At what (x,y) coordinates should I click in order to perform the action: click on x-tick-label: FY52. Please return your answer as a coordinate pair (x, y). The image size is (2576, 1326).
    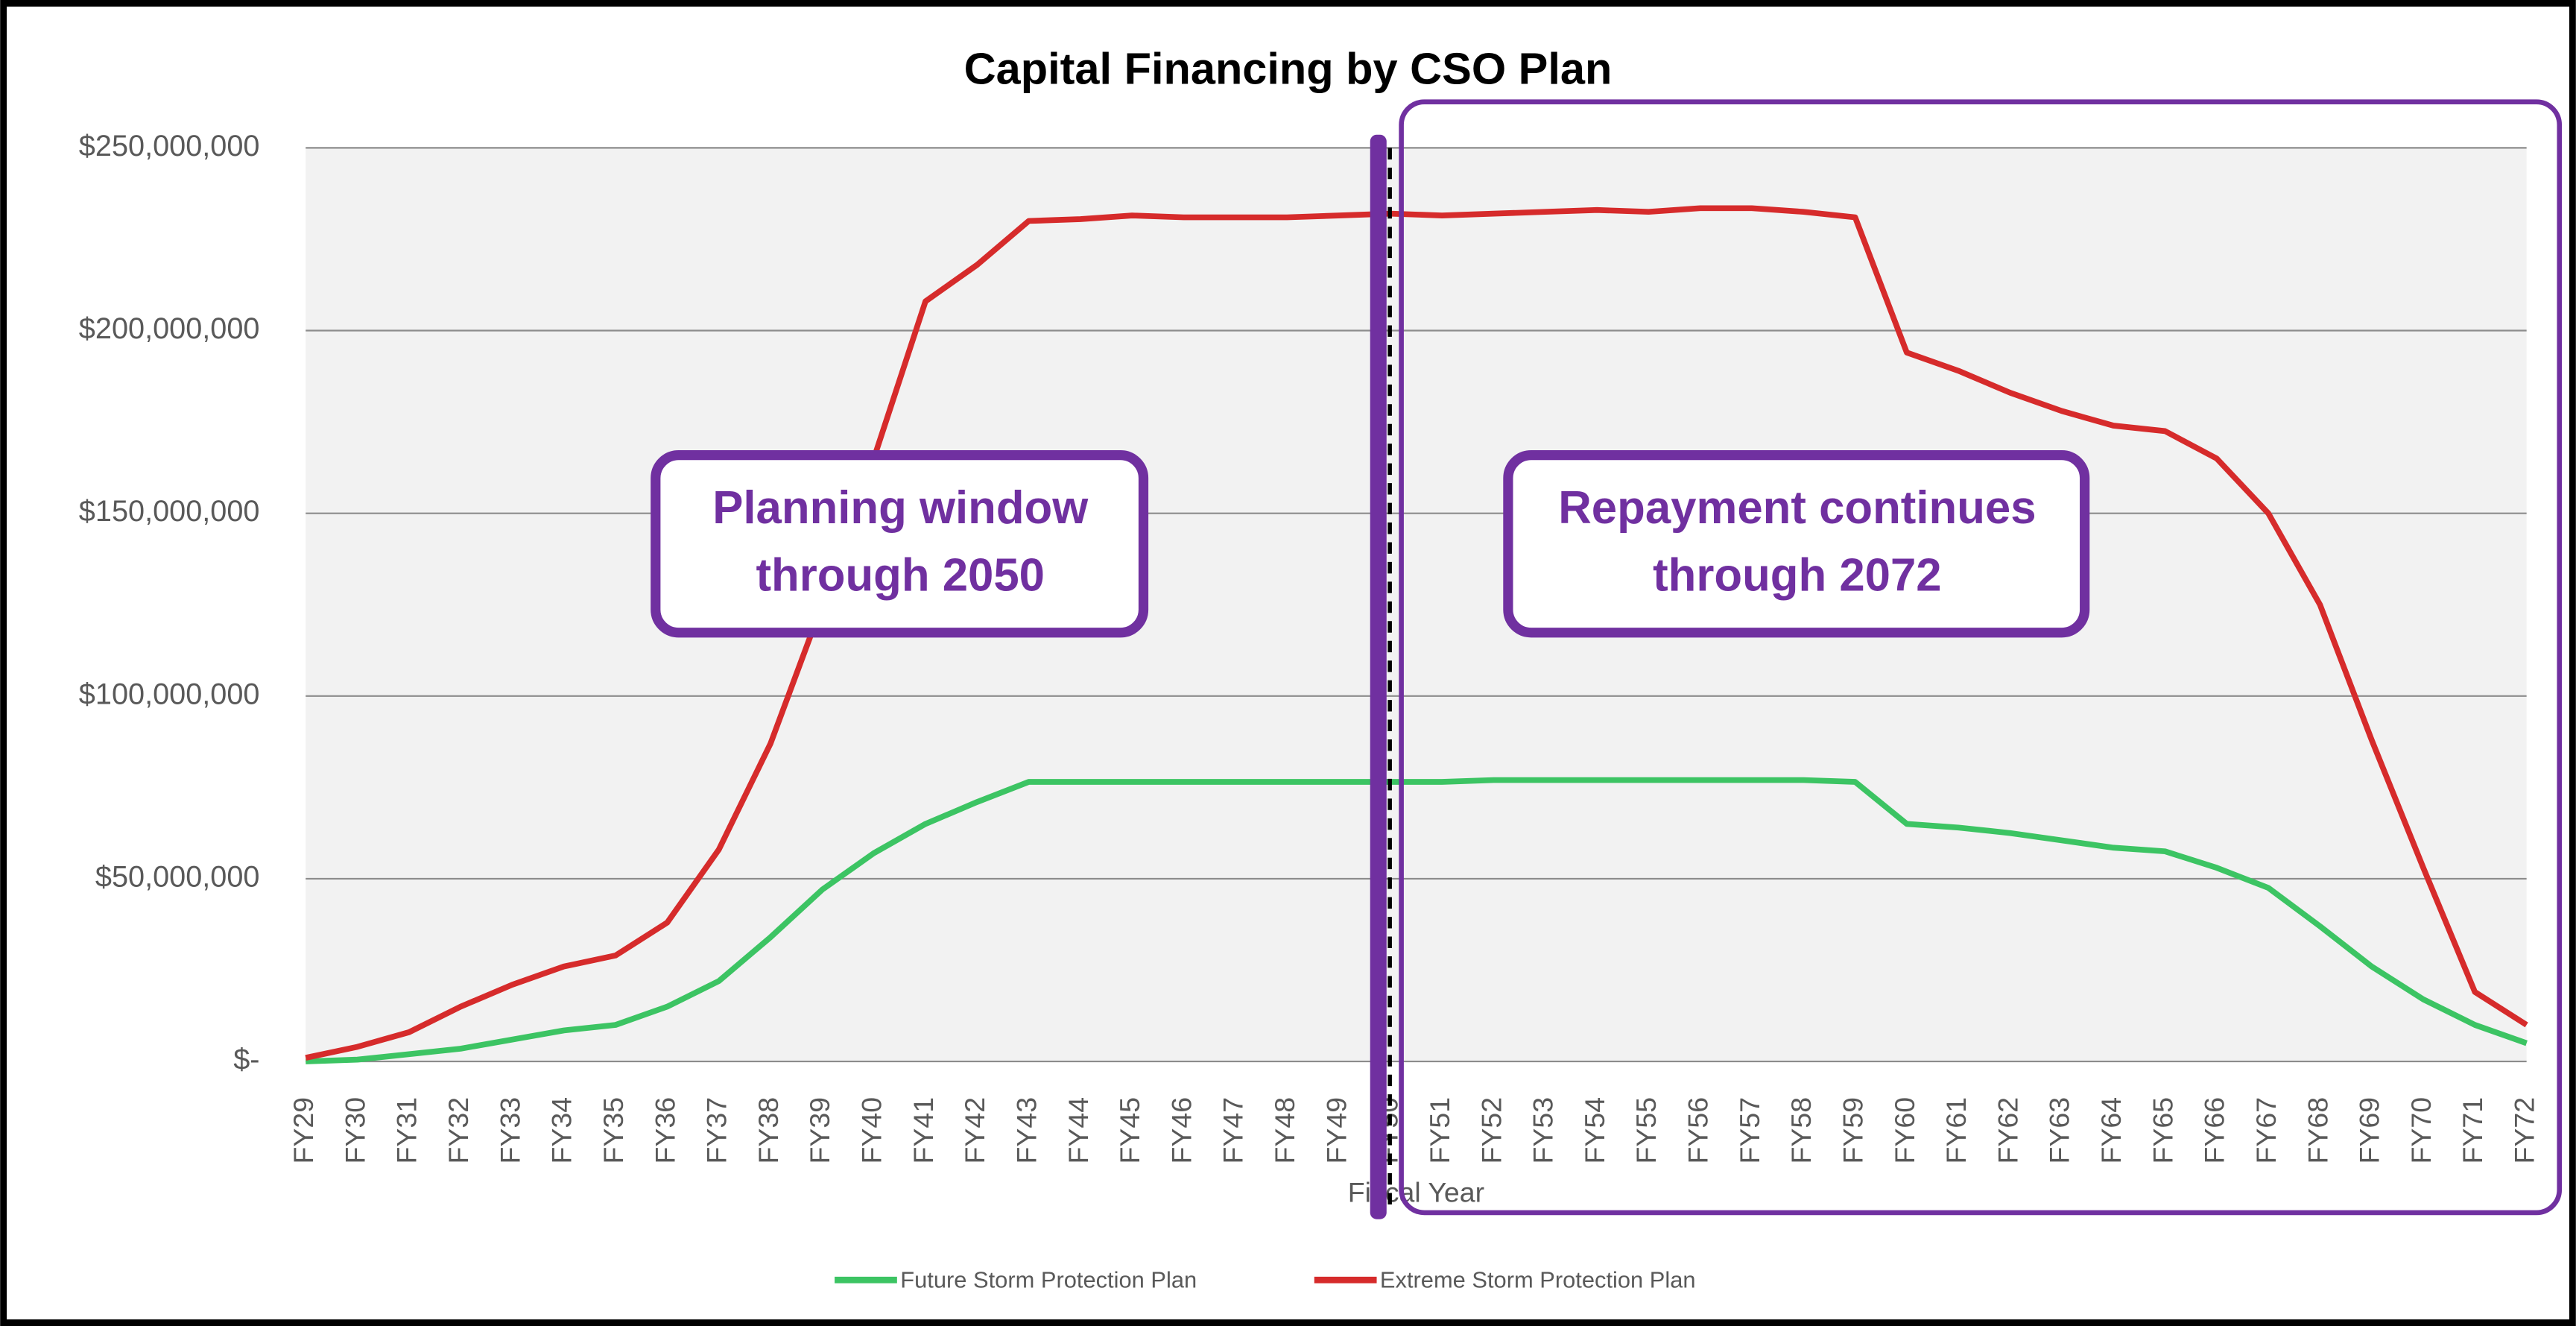
    Looking at the image, I should click on (1491, 1130).